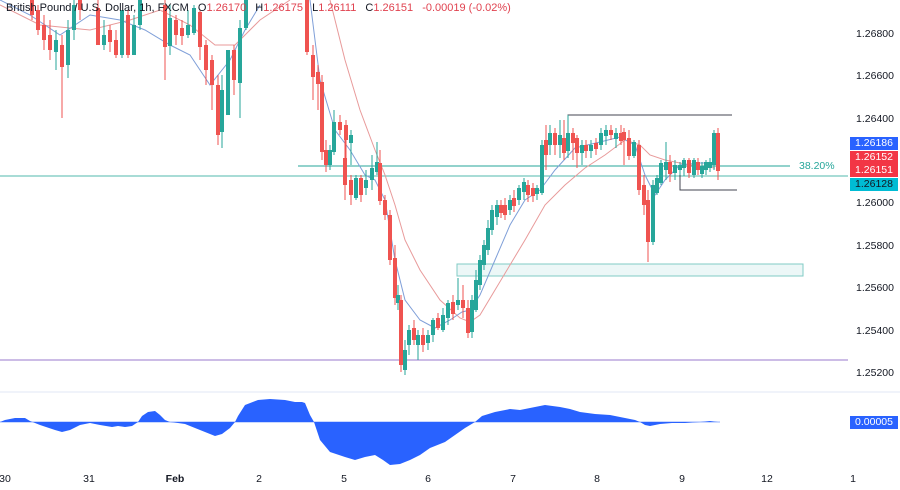 This screenshot has height=490, width=900. I want to click on fib-level-label: 38.20%, so click(817, 166).